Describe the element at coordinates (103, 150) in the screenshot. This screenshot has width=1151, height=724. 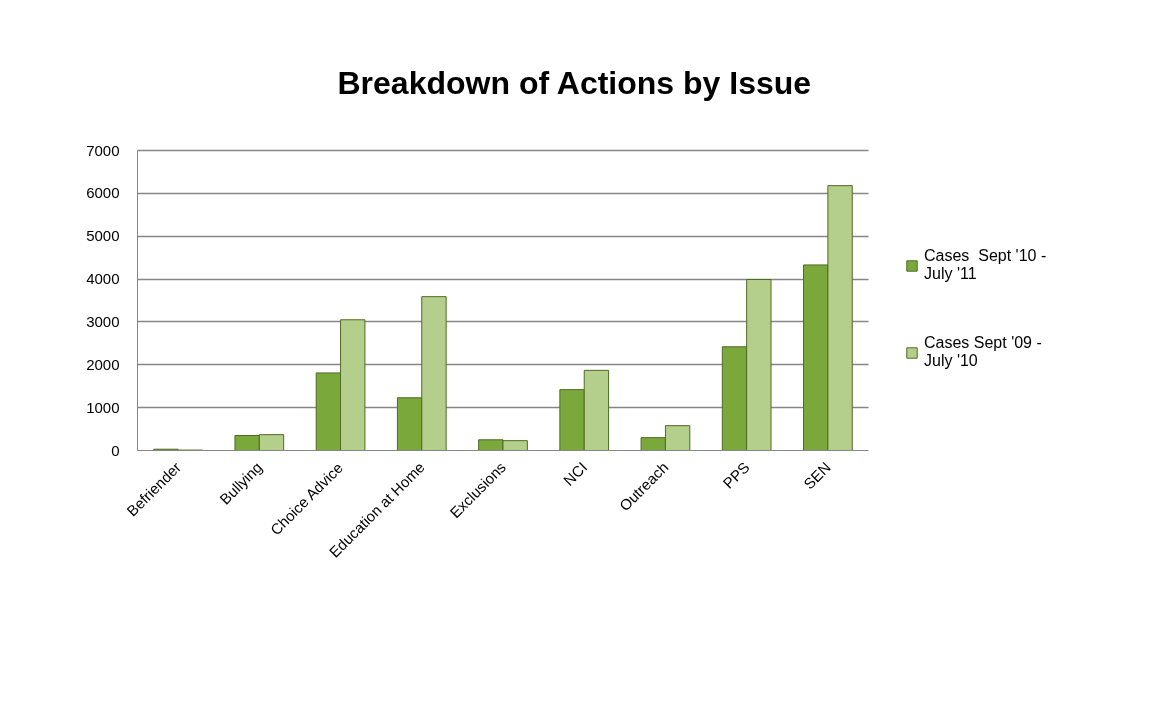
I see `y-tick-label: 7000` at that location.